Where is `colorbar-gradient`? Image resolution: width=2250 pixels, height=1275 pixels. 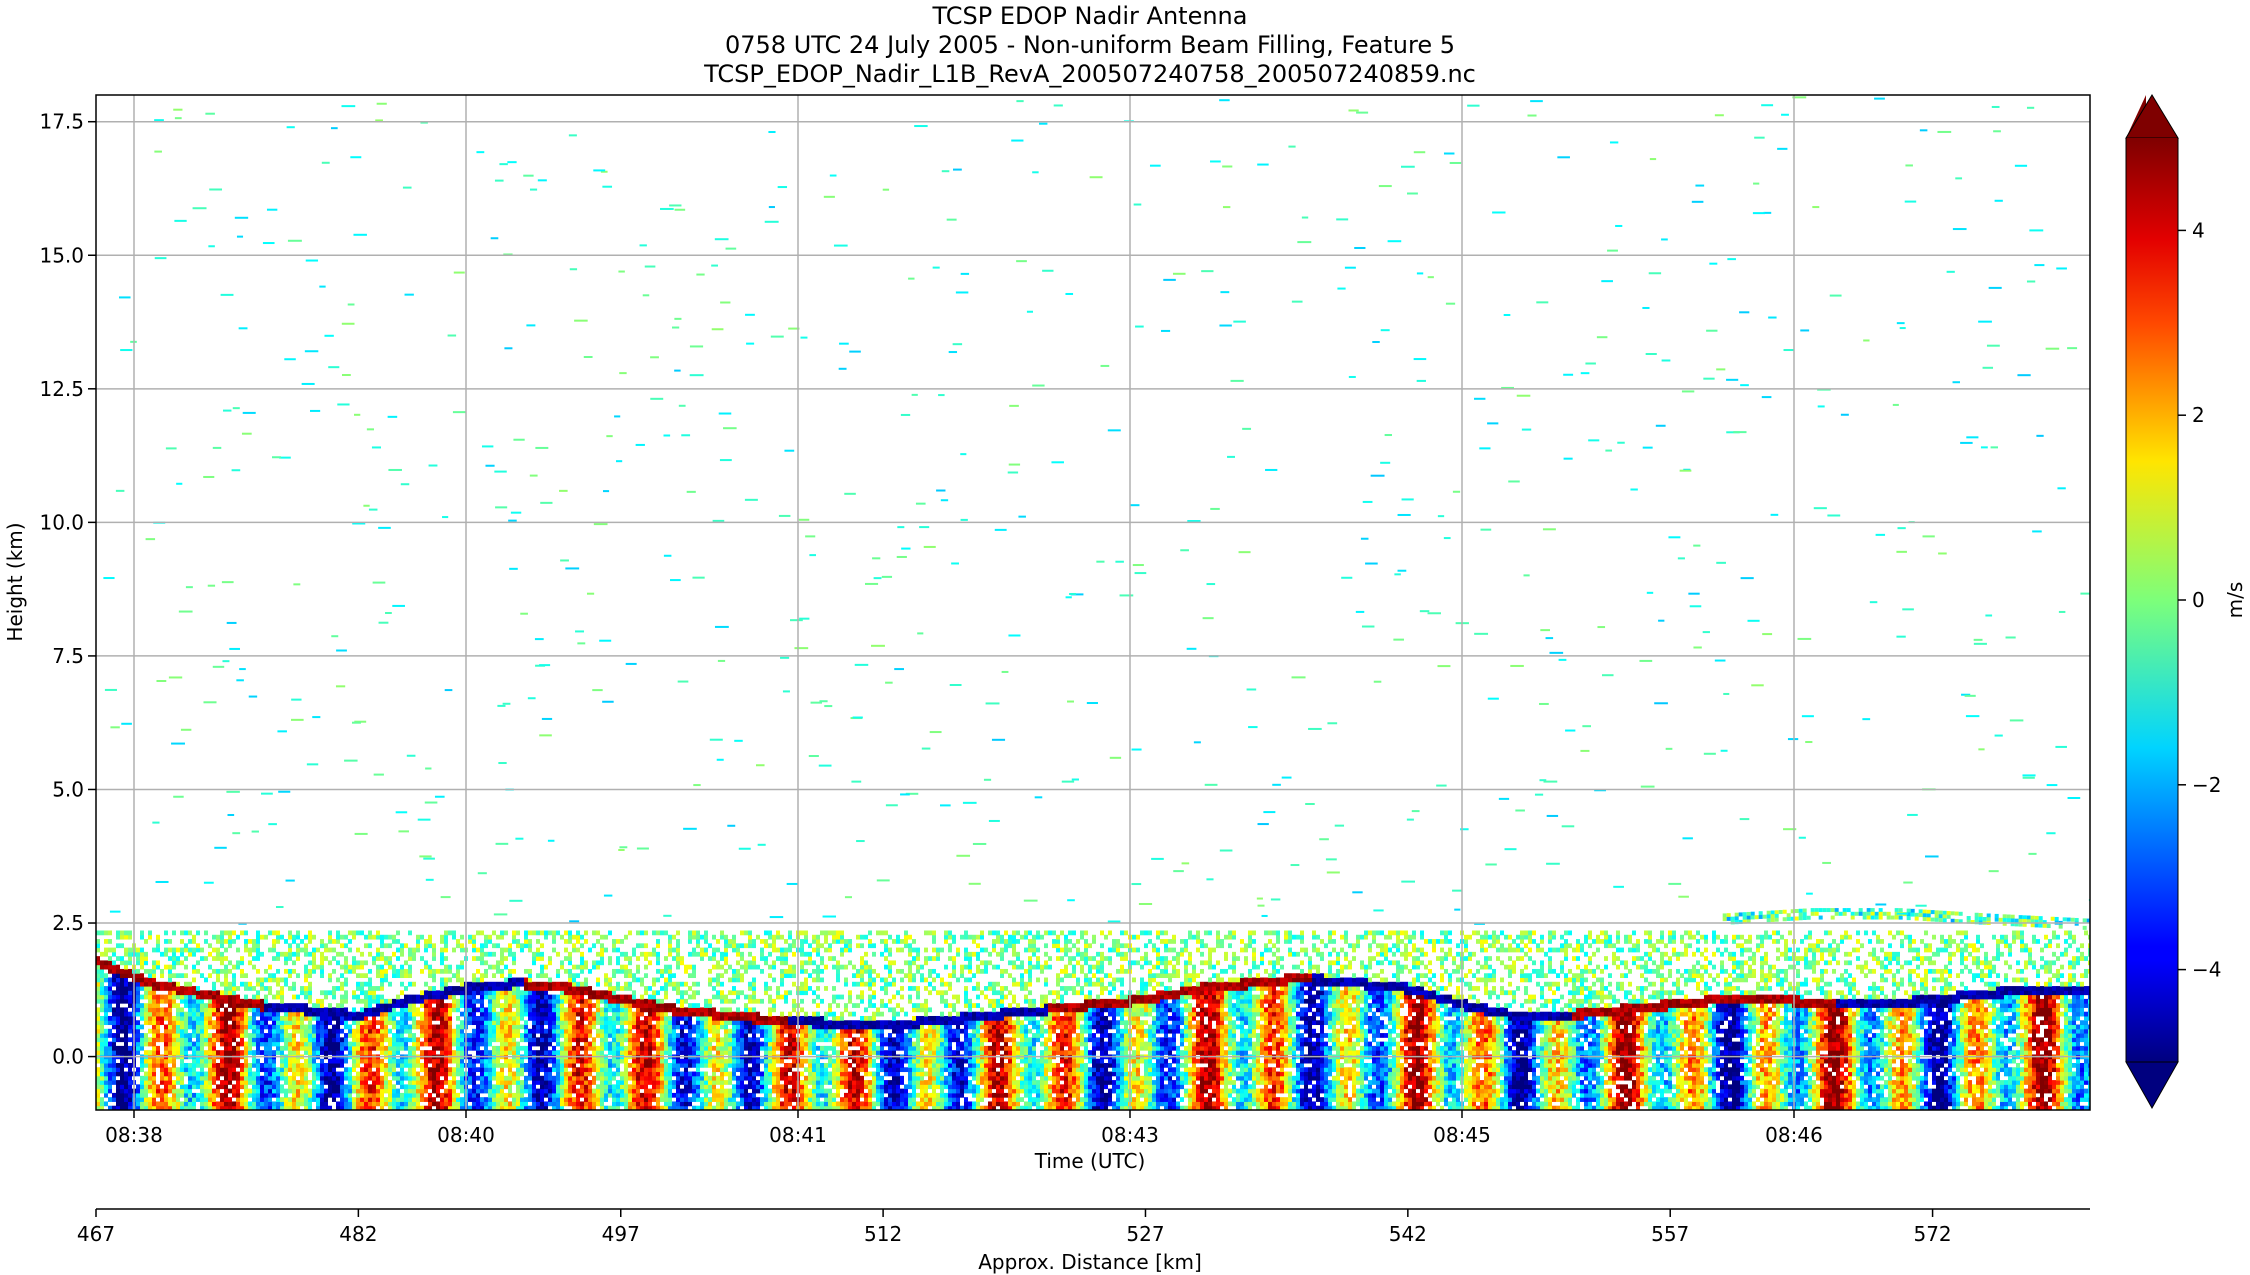 colorbar-gradient is located at coordinates (2152, 600).